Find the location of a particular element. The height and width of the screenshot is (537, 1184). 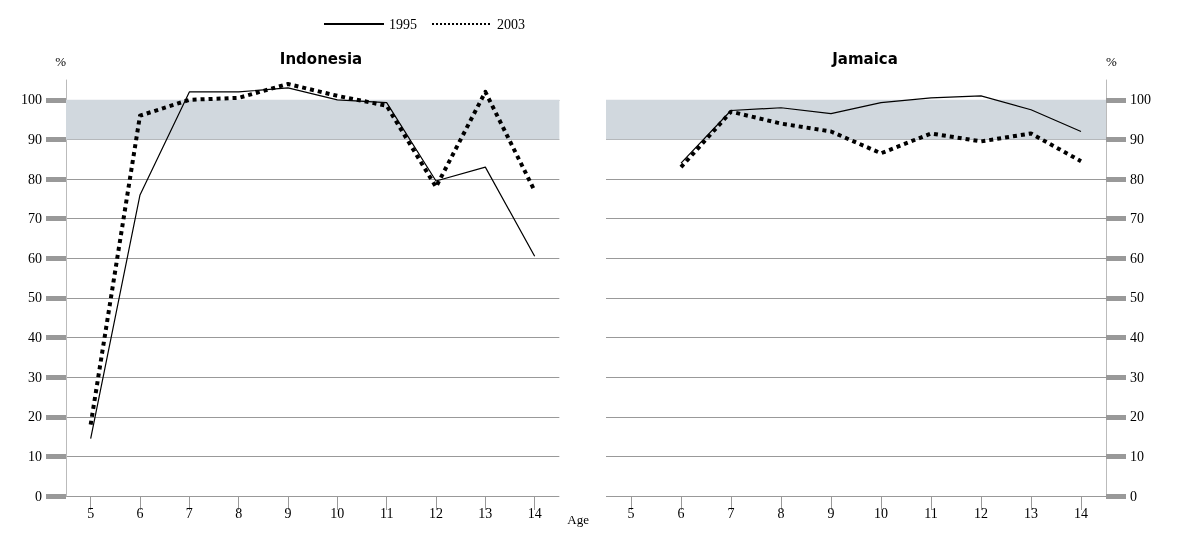

line-series is located at coordinates (881, 129).